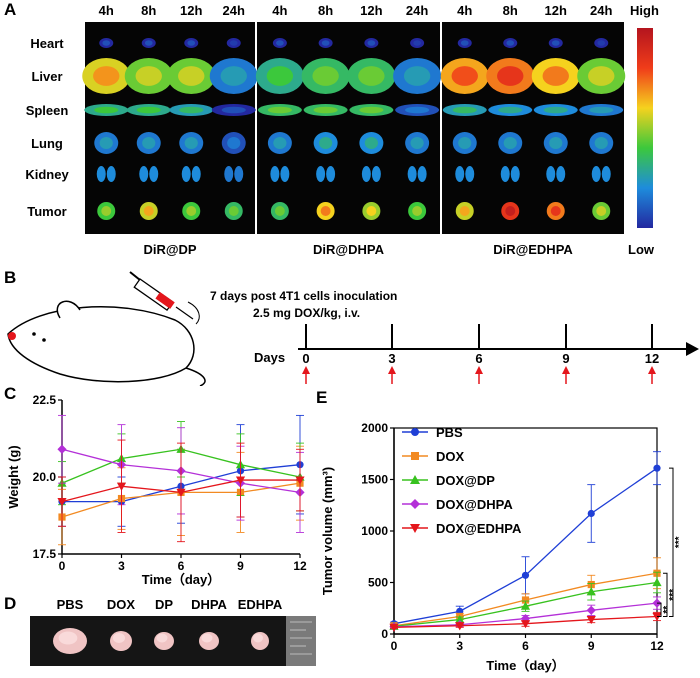  What do you see at coordinates (47, 174) in the screenshot?
I see `organ-label: Kidney` at bounding box center [47, 174].